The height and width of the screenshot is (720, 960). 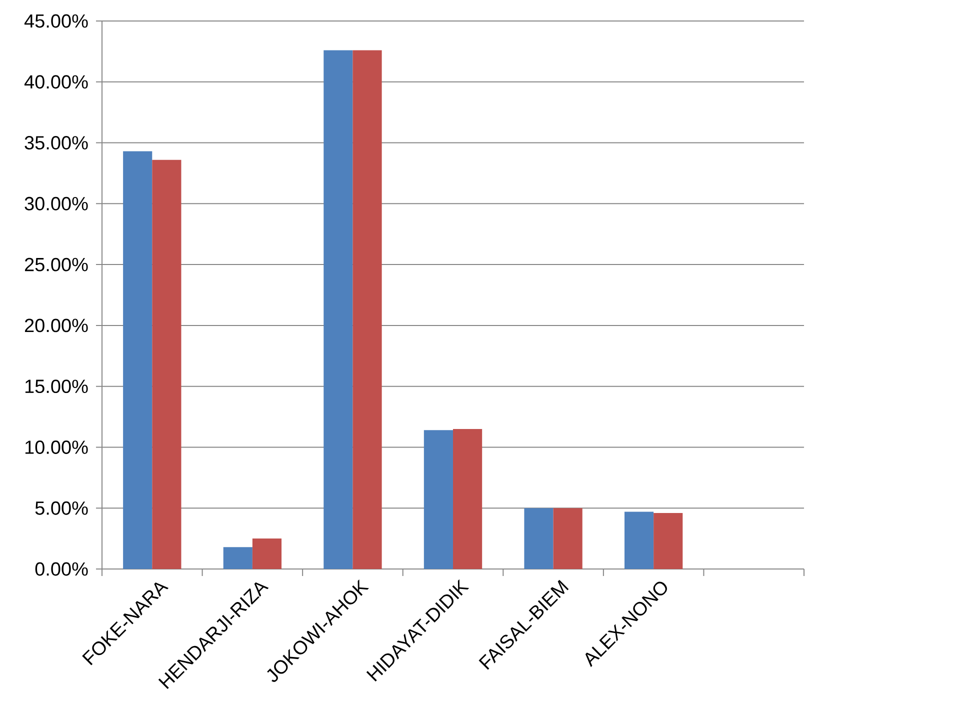 I want to click on y-tick-label: 20.00%, so click(x=56, y=325).